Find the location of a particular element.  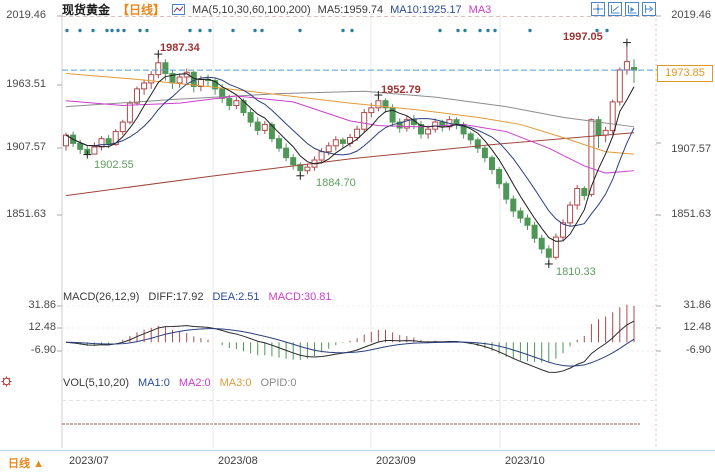

line-chart-icon is located at coordinates (179, 9).